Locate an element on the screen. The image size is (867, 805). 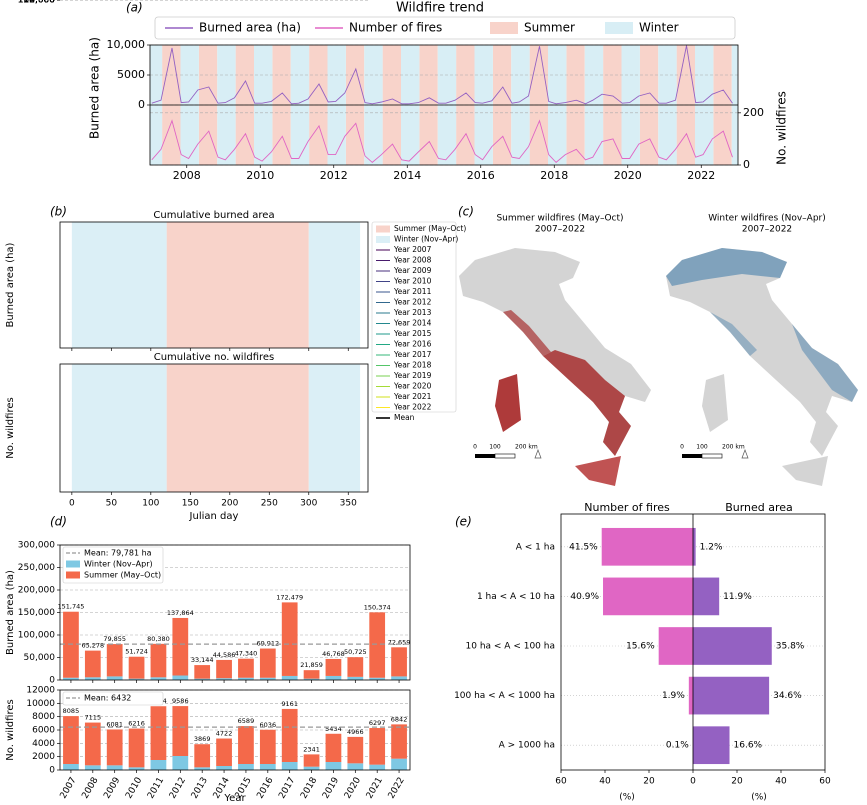
x-tick-label: 2019 is located at coordinates (331, 788).